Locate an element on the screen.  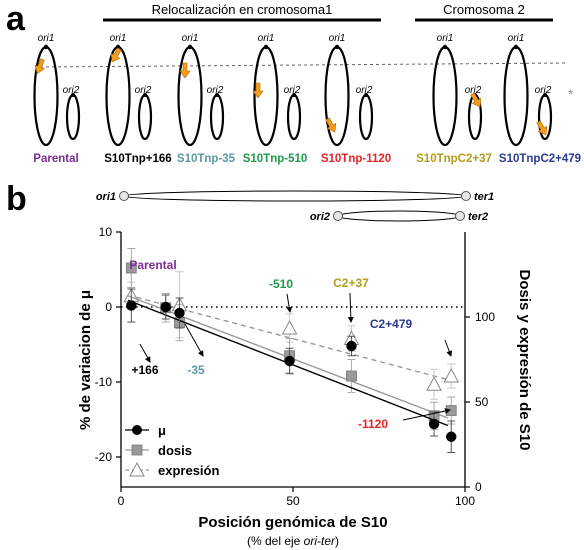
ter1-label: ter1 is located at coordinates (484, 197).